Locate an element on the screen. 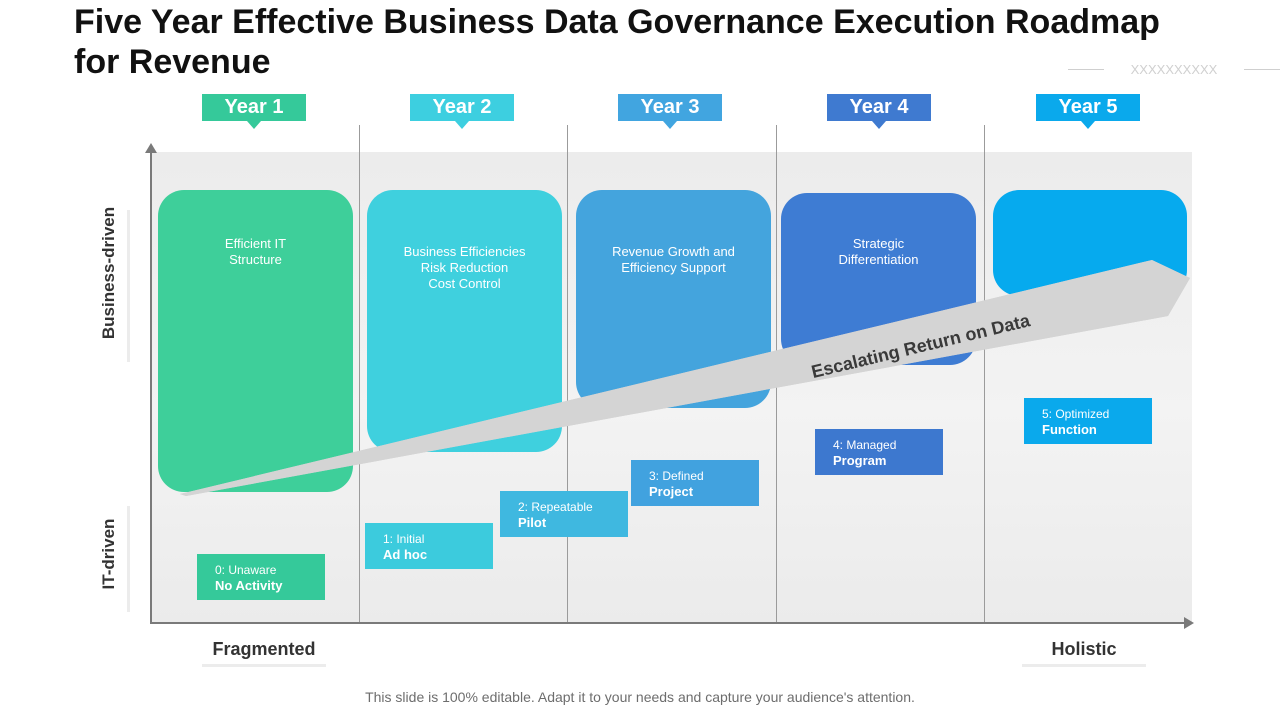  year-1-focus-card: Efficient IT Structure is located at coordinates (255, 341).